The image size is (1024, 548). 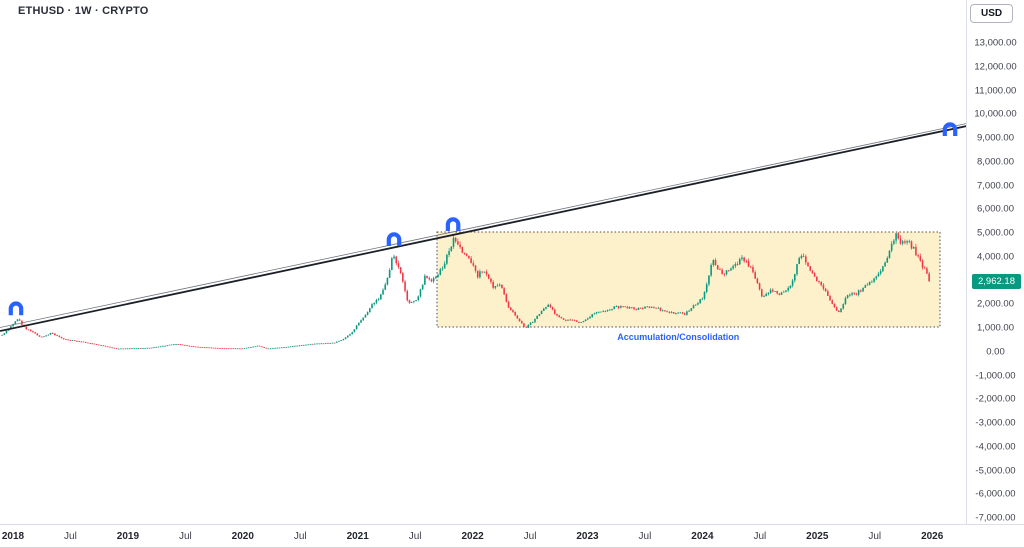 I want to click on price-tick: 1,000.00, so click(x=995, y=328).